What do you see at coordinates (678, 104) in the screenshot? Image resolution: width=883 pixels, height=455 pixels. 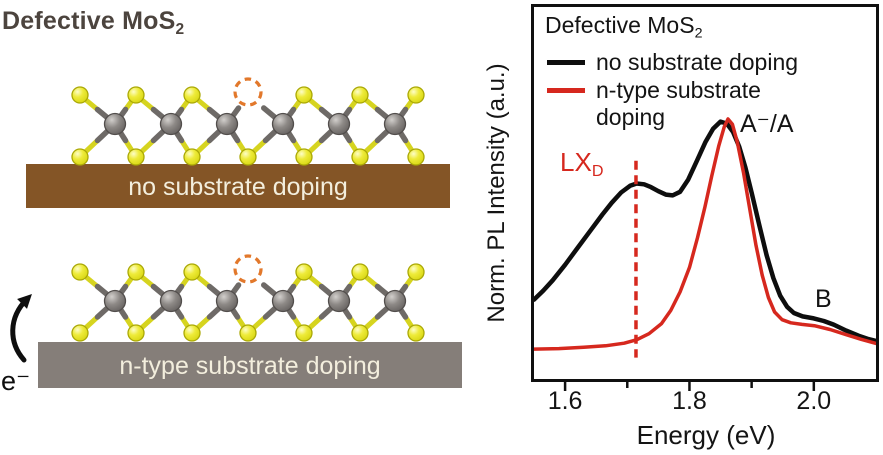 I see `legend-entry-label: n-type substrate doping` at bounding box center [678, 104].